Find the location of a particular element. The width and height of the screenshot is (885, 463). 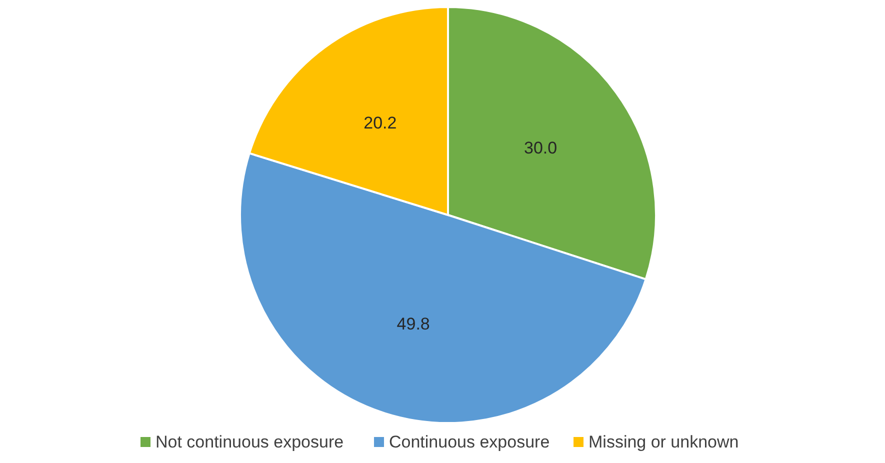

data-label: 20.2 is located at coordinates (380, 122).